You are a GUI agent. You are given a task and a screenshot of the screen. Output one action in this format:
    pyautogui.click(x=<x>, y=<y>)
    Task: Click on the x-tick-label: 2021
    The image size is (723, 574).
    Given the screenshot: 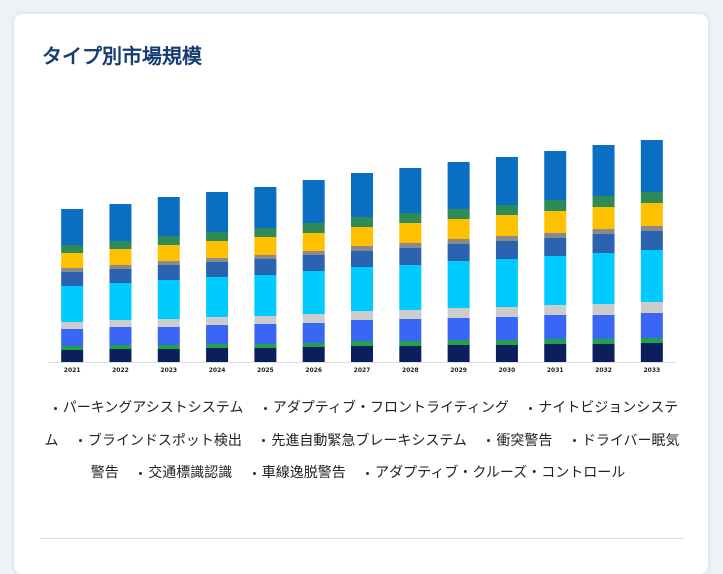 What is the action you would take?
    pyautogui.click(x=72, y=370)
    